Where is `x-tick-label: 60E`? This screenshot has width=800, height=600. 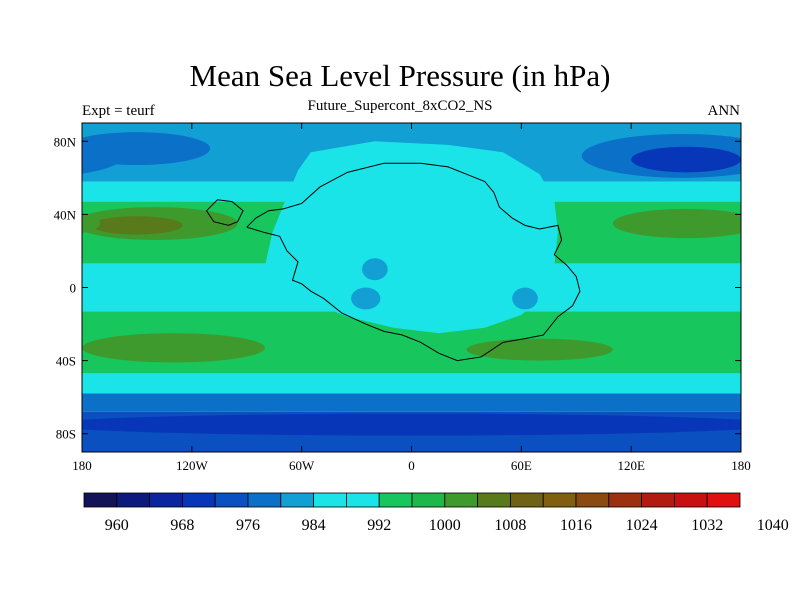
x-tick-label: 60E is located at coordinates (521, 465).